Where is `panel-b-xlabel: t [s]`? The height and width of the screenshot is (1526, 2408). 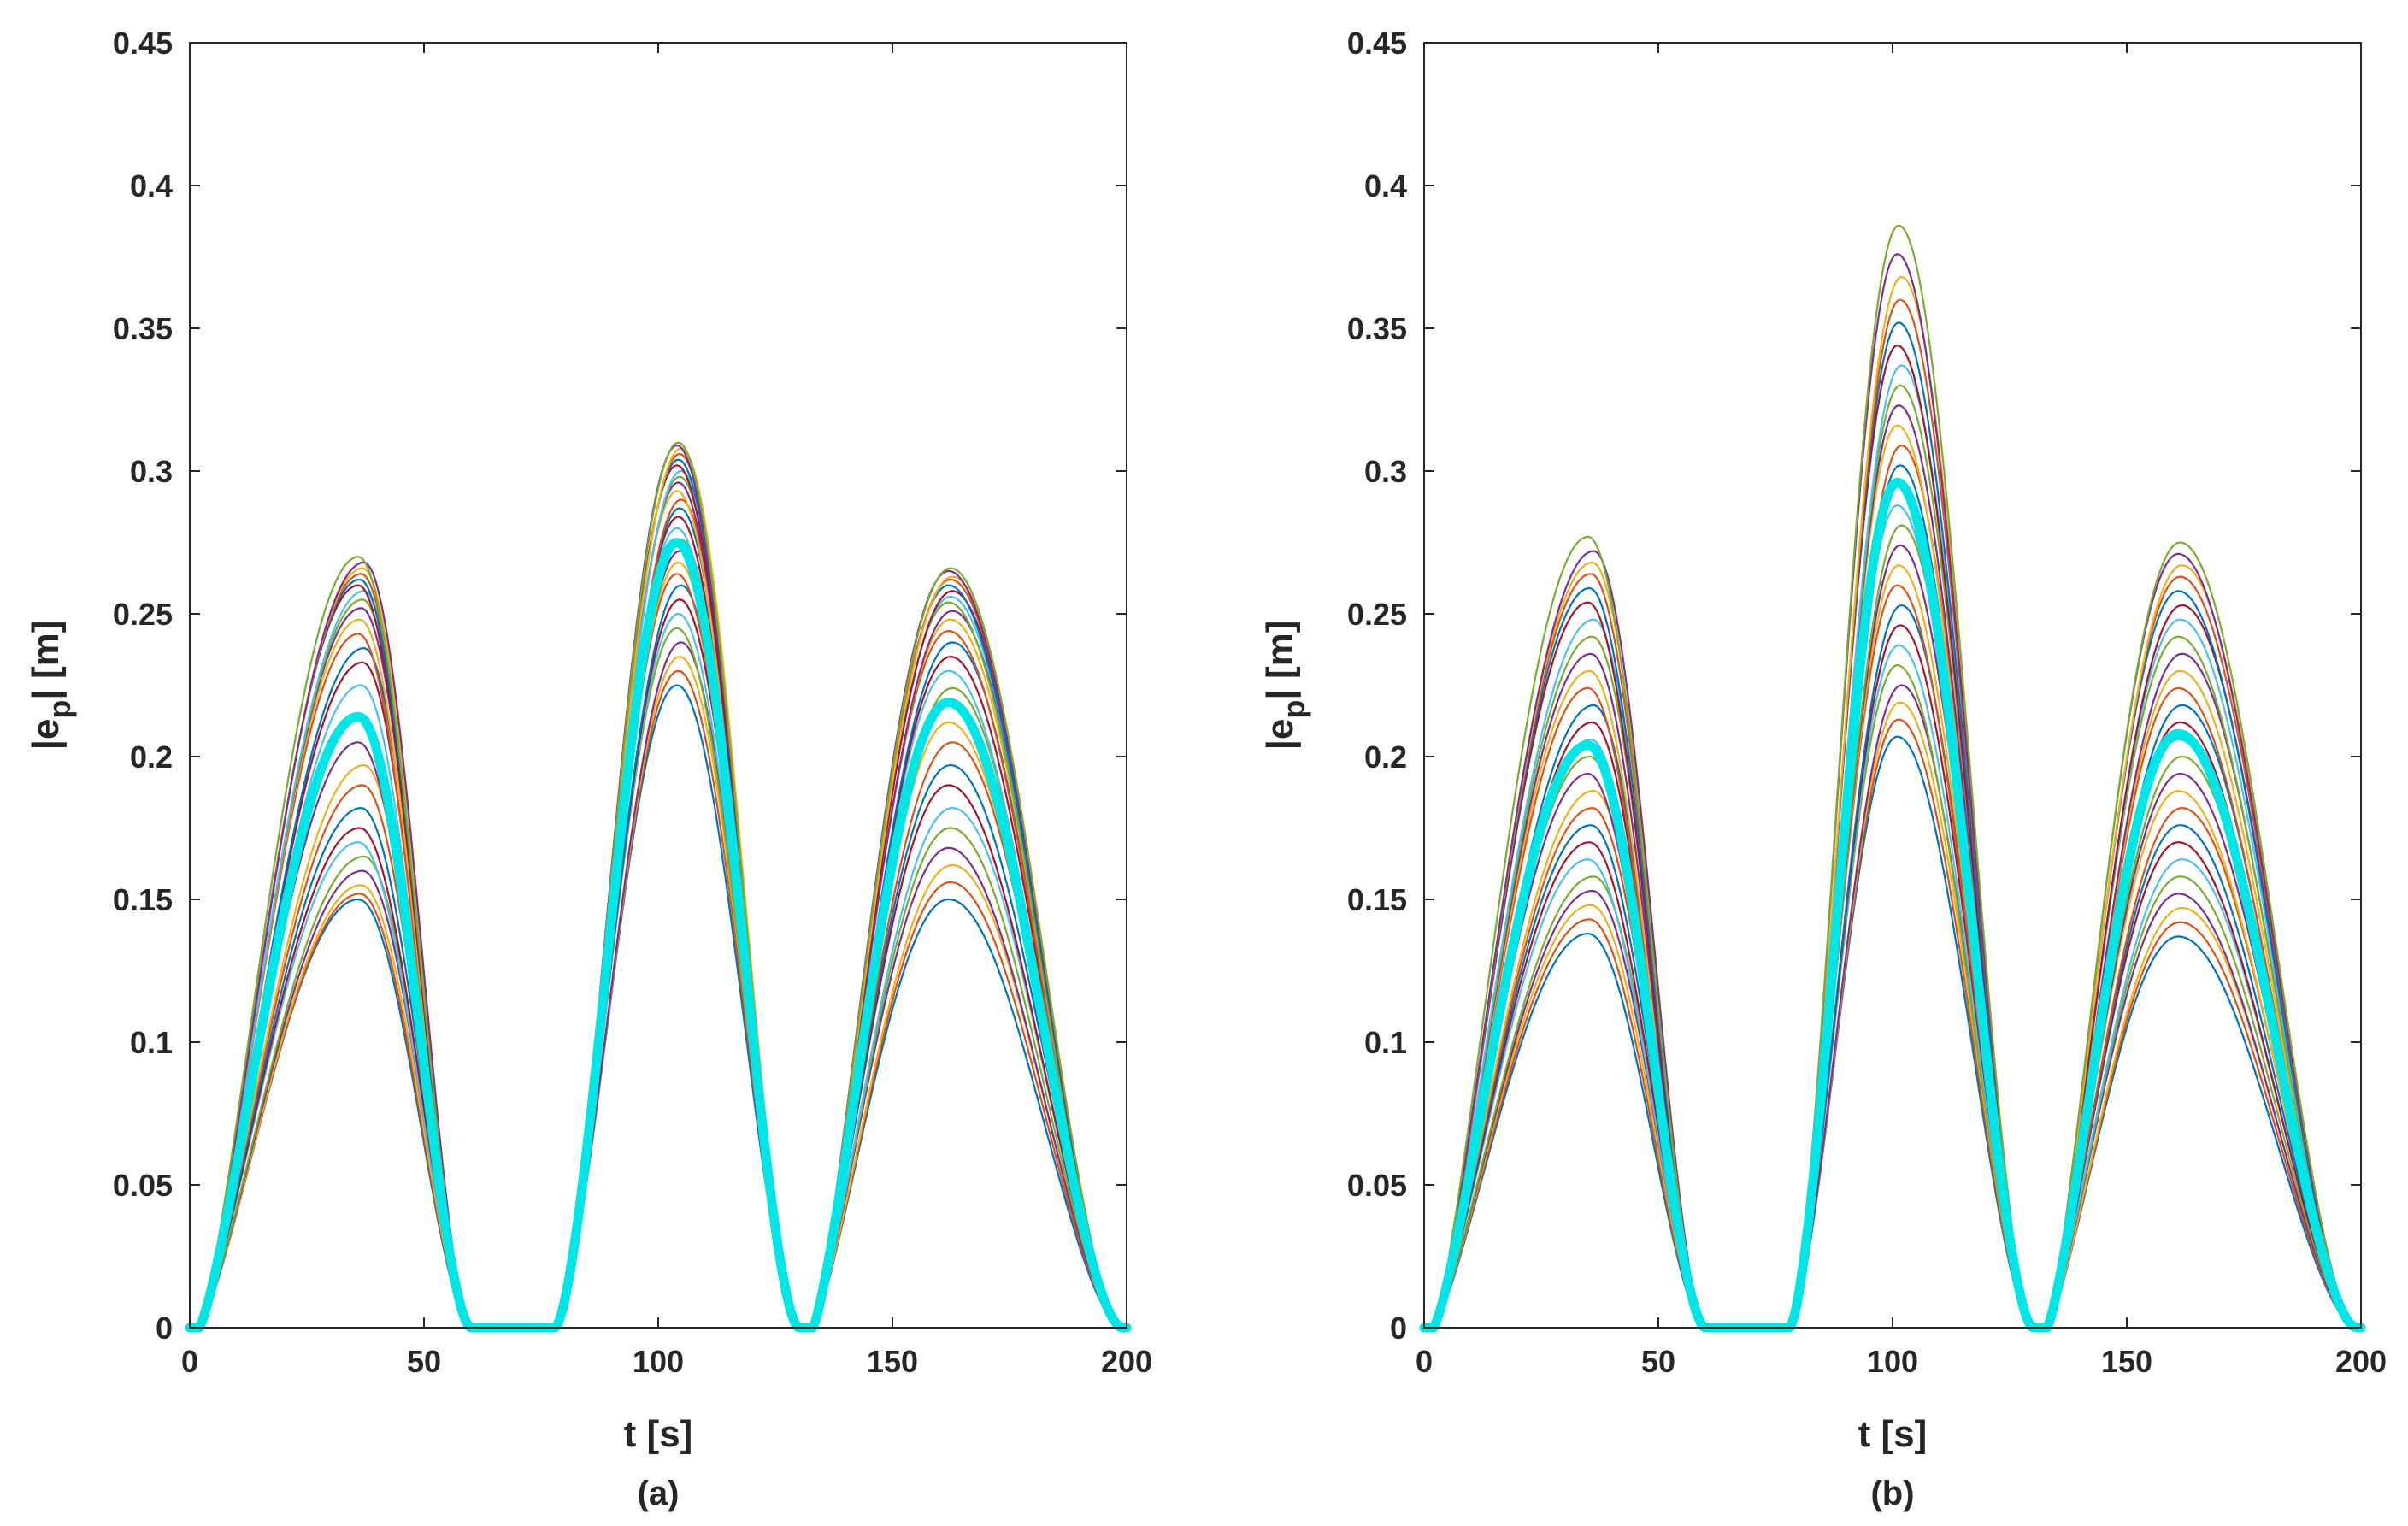 panel-b-xlabel: t [s] is located at coordinates (1893, 1434).